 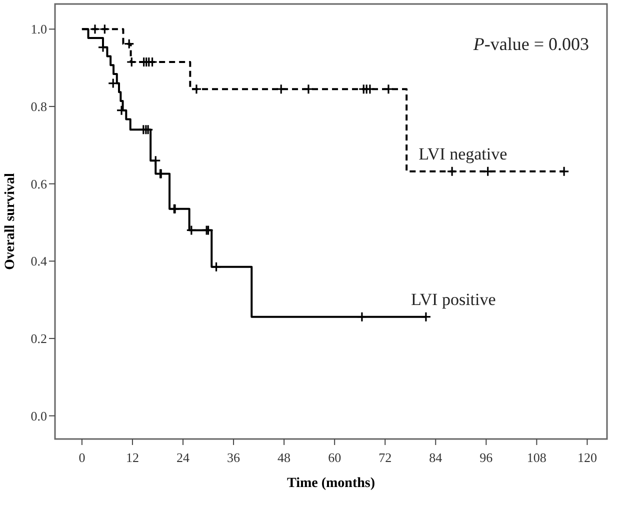 What do you see at coordinates (436, 457) in the screenshot?
I see `x-tick-label: 84` at bounding box center [436, 457].